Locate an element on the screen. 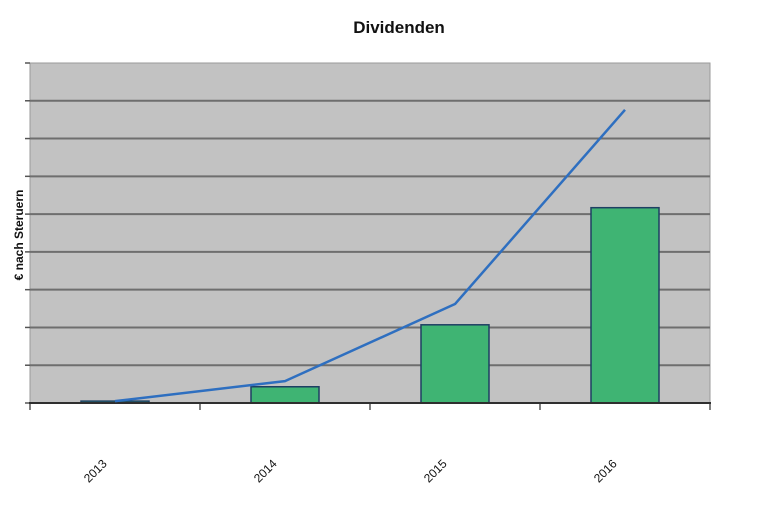 This screenshot has height=528, width=770. bar-2016 is located at coordinates (625, 305).